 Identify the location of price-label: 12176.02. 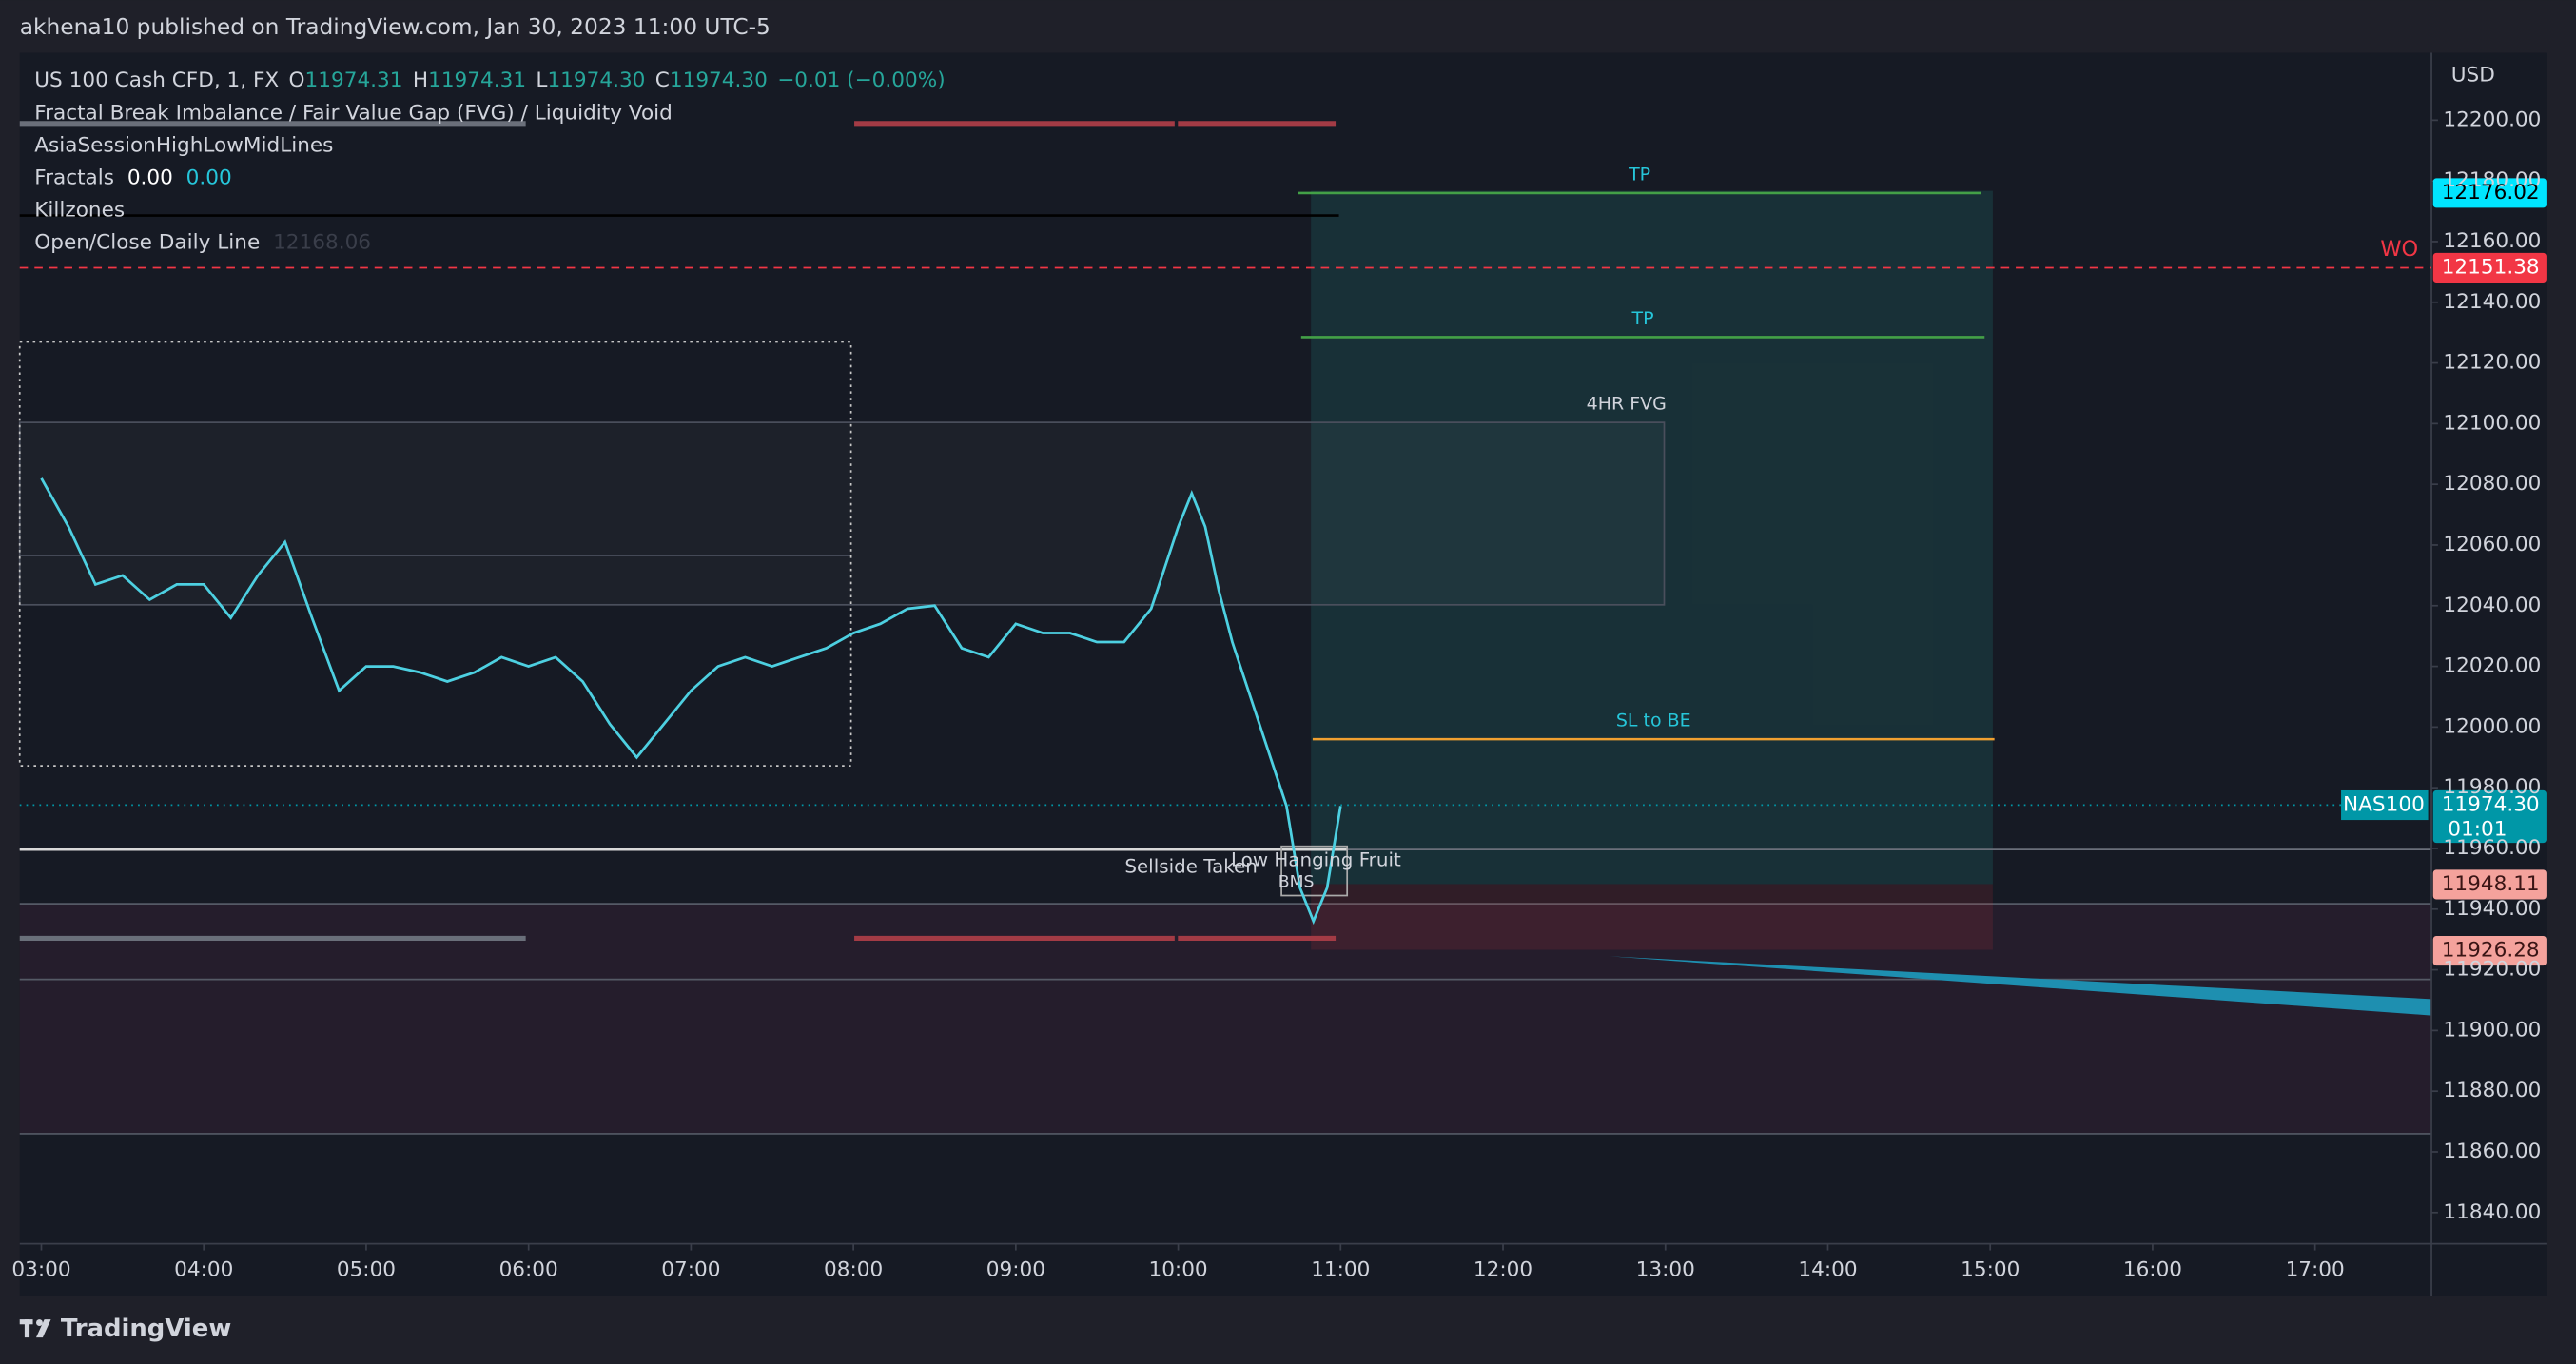
(2491, 193).